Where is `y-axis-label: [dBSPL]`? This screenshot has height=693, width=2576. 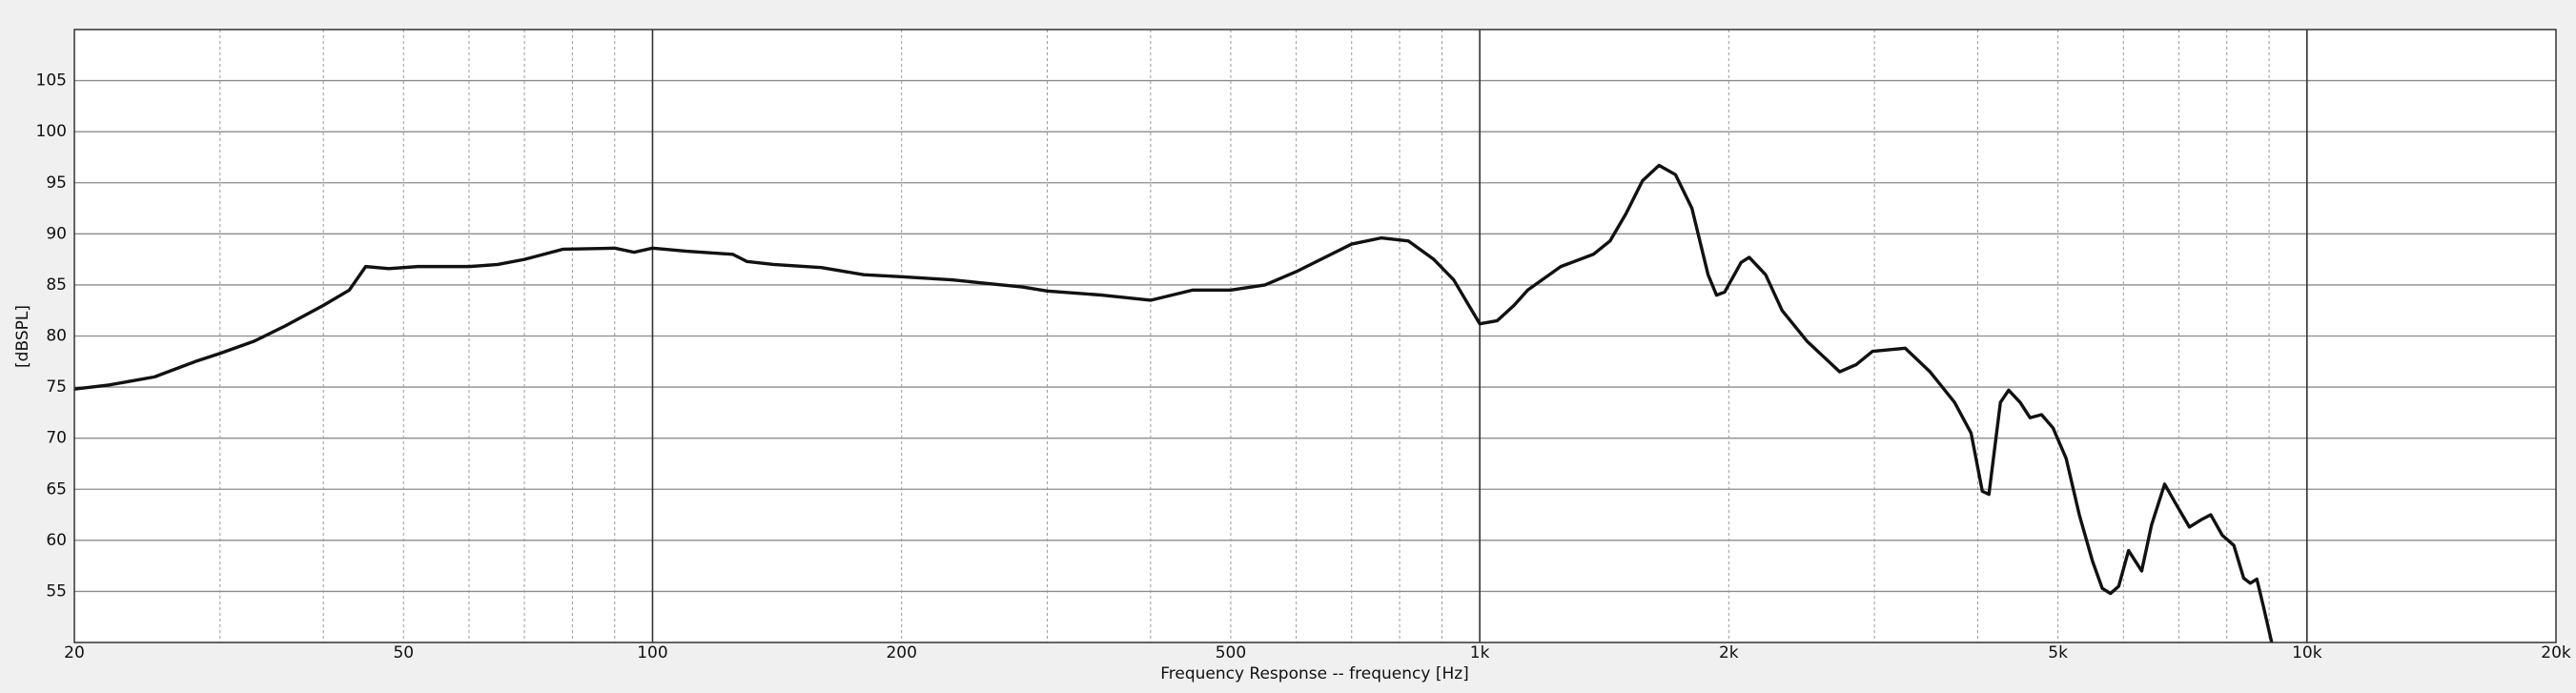
y-axis-label: [dBSPL] is located at coordinates (22, 336).